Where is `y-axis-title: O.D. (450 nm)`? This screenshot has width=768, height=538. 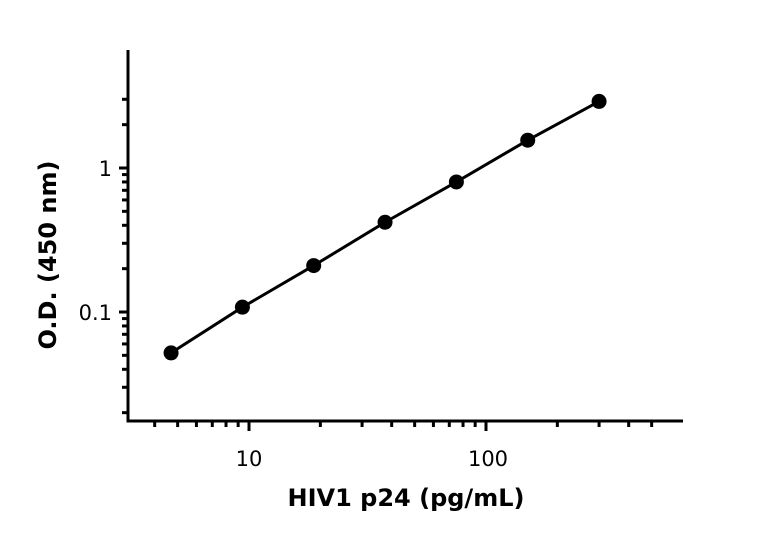 y-axis-title: O.D. (450 nm) is located at coordinates (48, 255).